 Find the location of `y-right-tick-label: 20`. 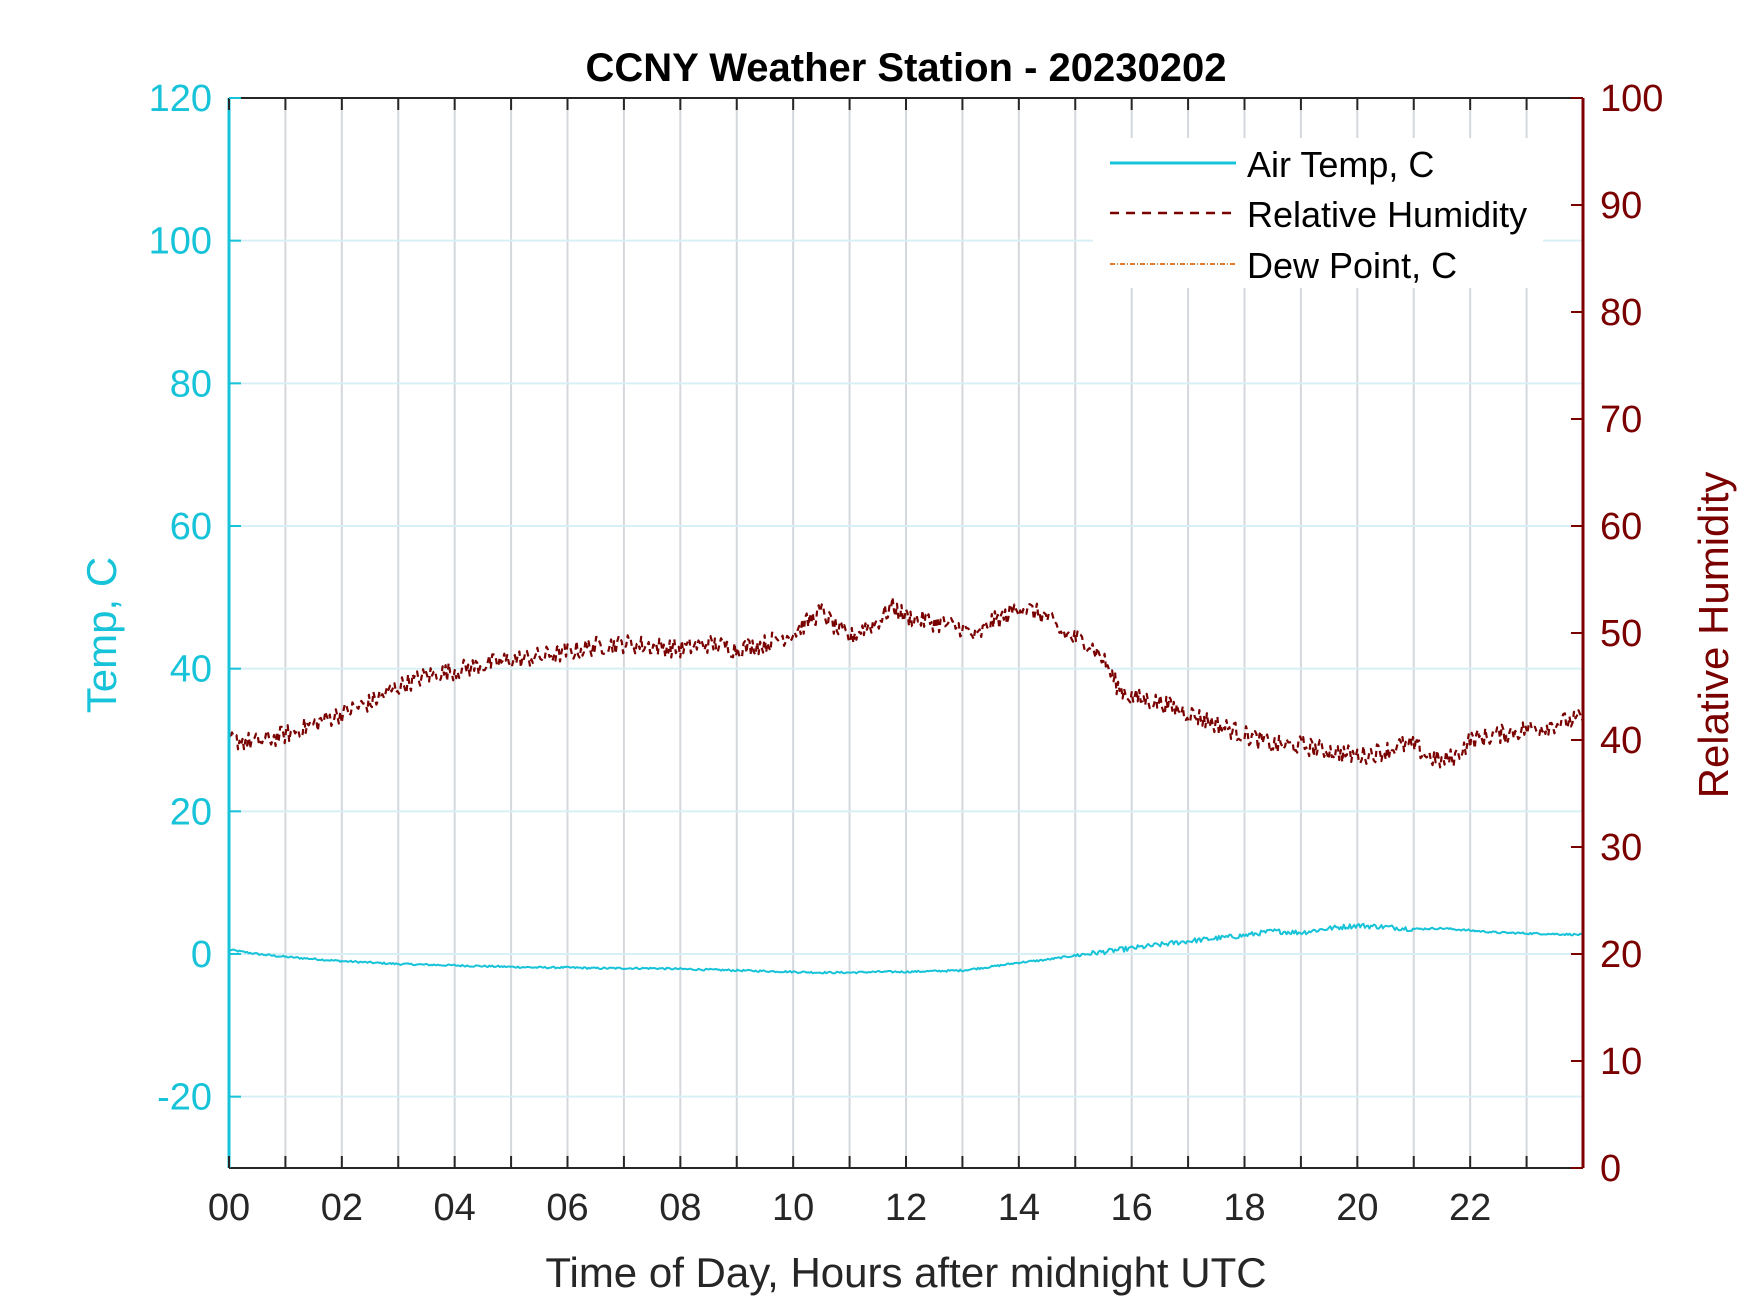

y-right-tick-label: 20 is located at coordinates (1621, 955).